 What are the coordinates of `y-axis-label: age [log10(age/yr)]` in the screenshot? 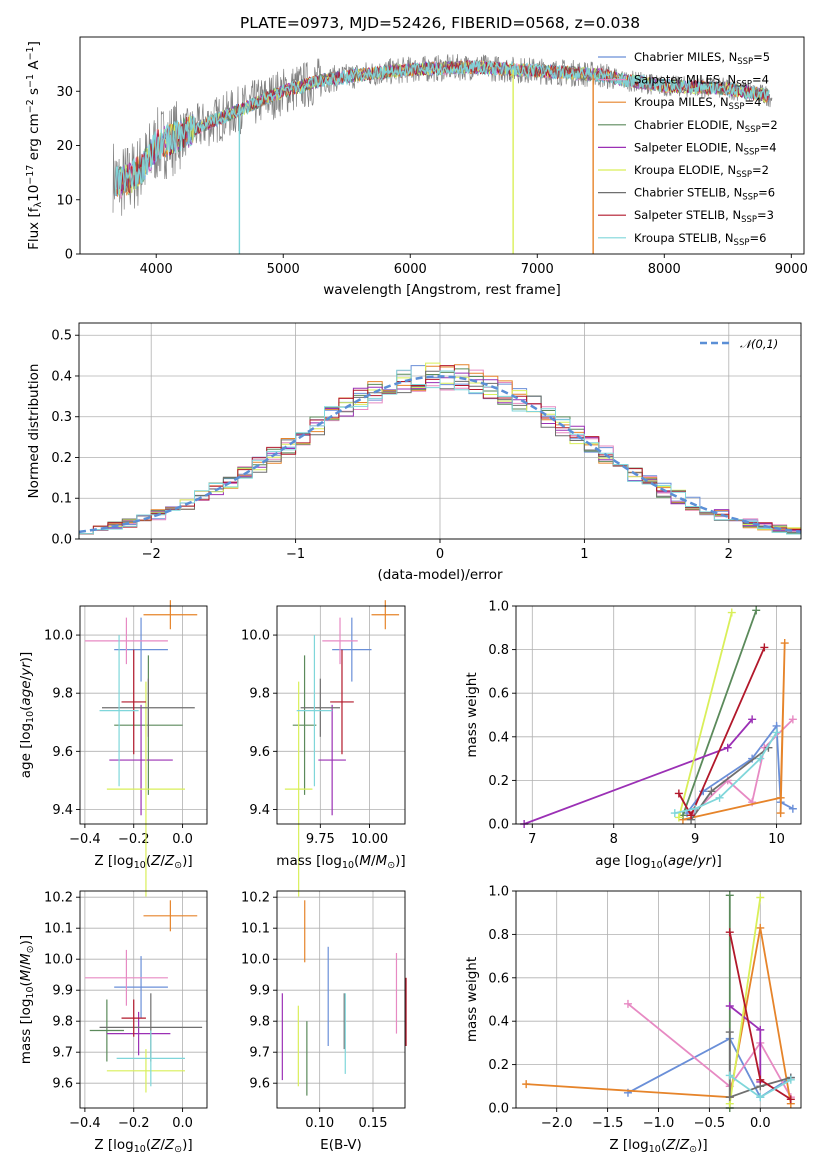 It's located at (27, 715).